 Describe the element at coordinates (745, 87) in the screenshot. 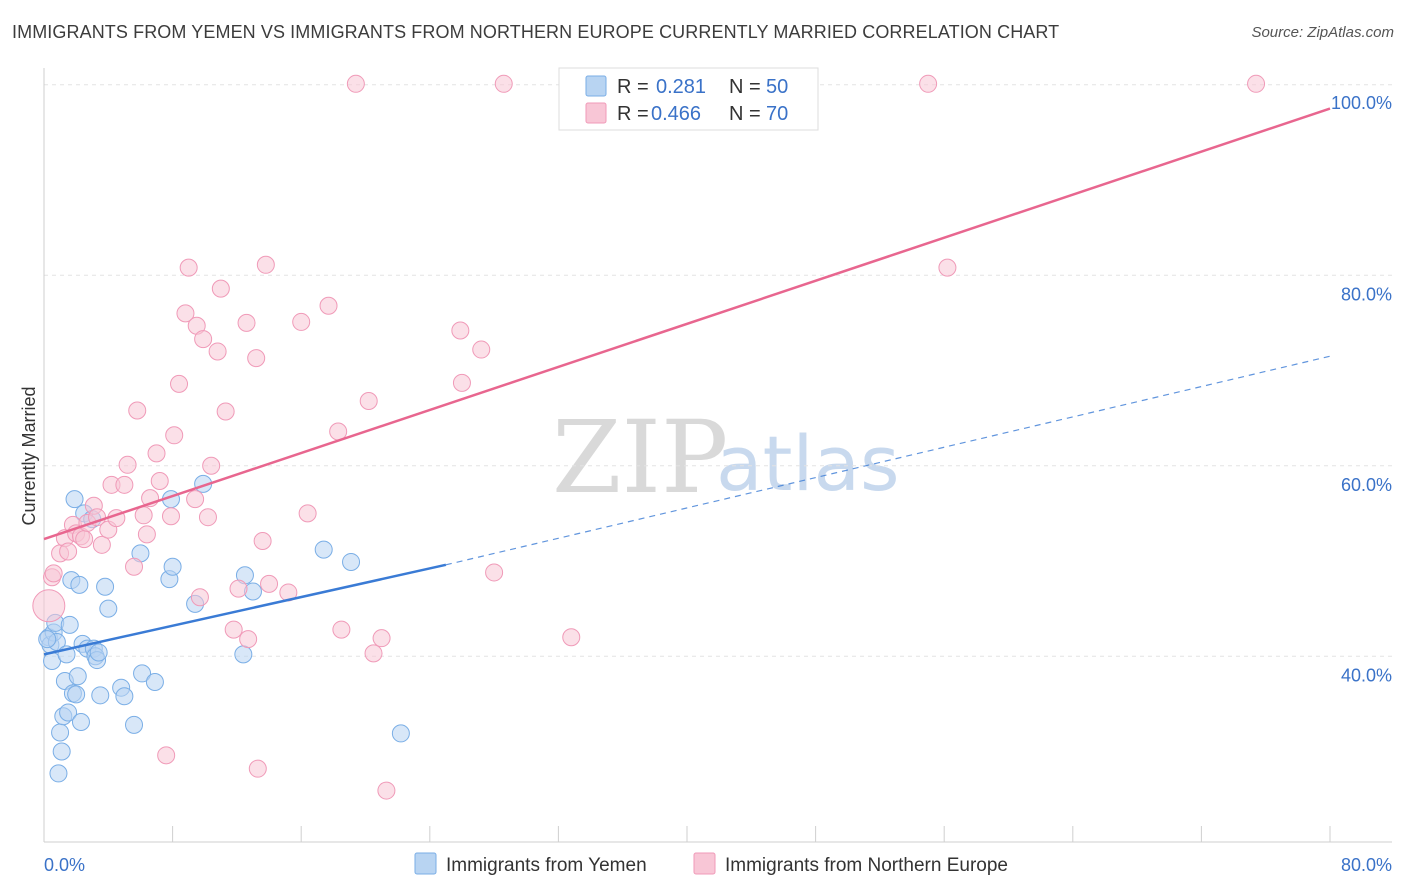

I see `legend-n-label-yemen: N =` at that location.